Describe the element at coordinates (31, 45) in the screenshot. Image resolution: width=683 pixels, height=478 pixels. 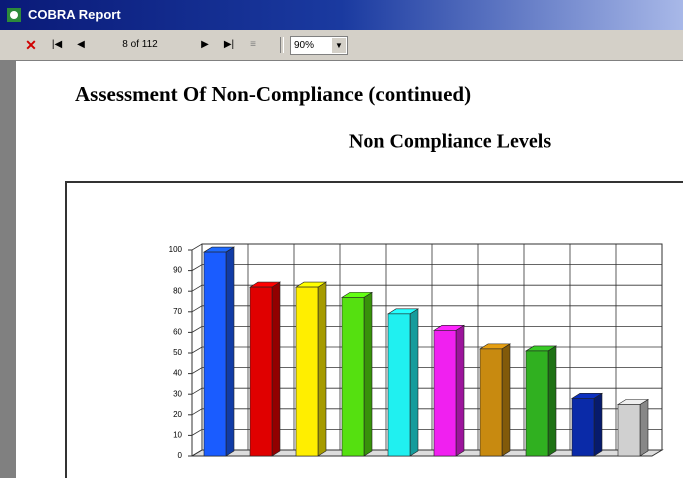
I see `close-button: ✕` at that location.